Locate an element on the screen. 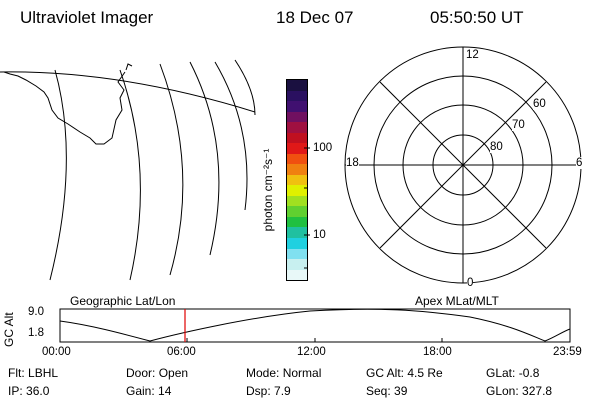 The width and height of the screenshot is (600, 400). status-gc-alt-value: 4.5 Re is located at coordinates (425, 373).